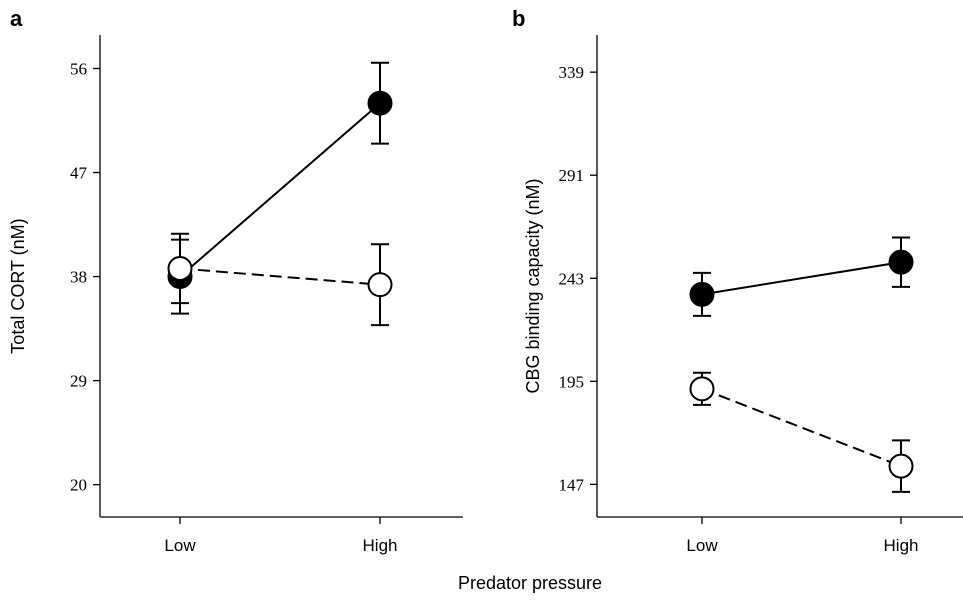 Image resolution: width=963 pixels, height=600 pixels. What do you see at coordinates (79, 173) in the screenshot?
I see `y-tick-label: 47` at bounding box center [79, 173].